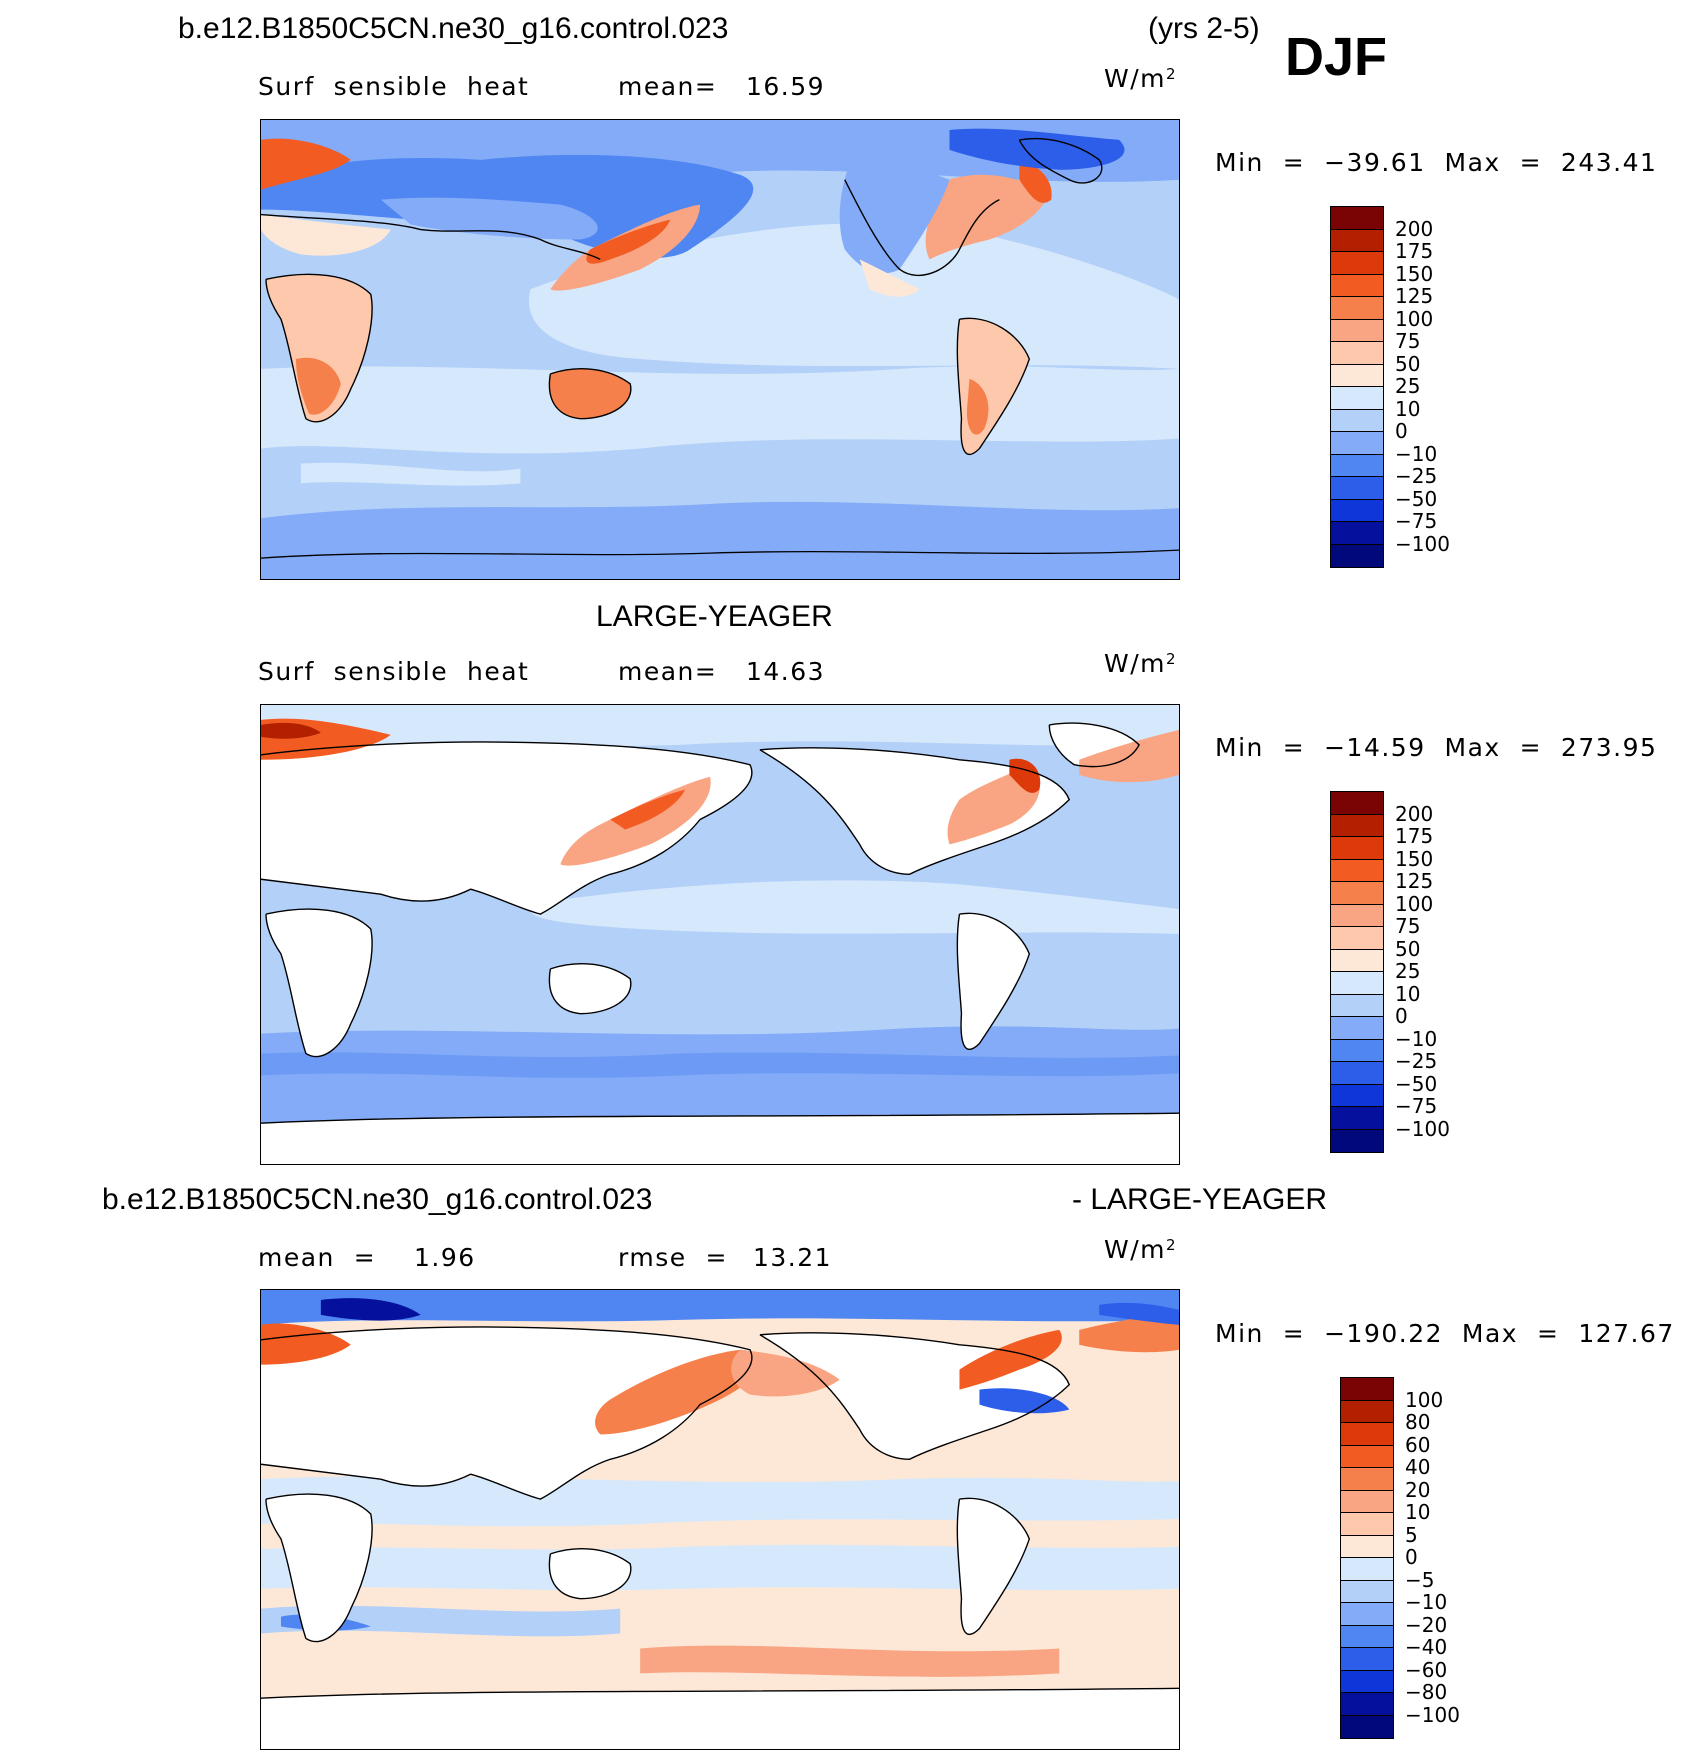 Image resolution: width=1708 pixels, height=1758 pixels. Describe the element at coordinates (394, 671) in the screenshot. I see `panel2-variable: Surf sensible heat` at that location.